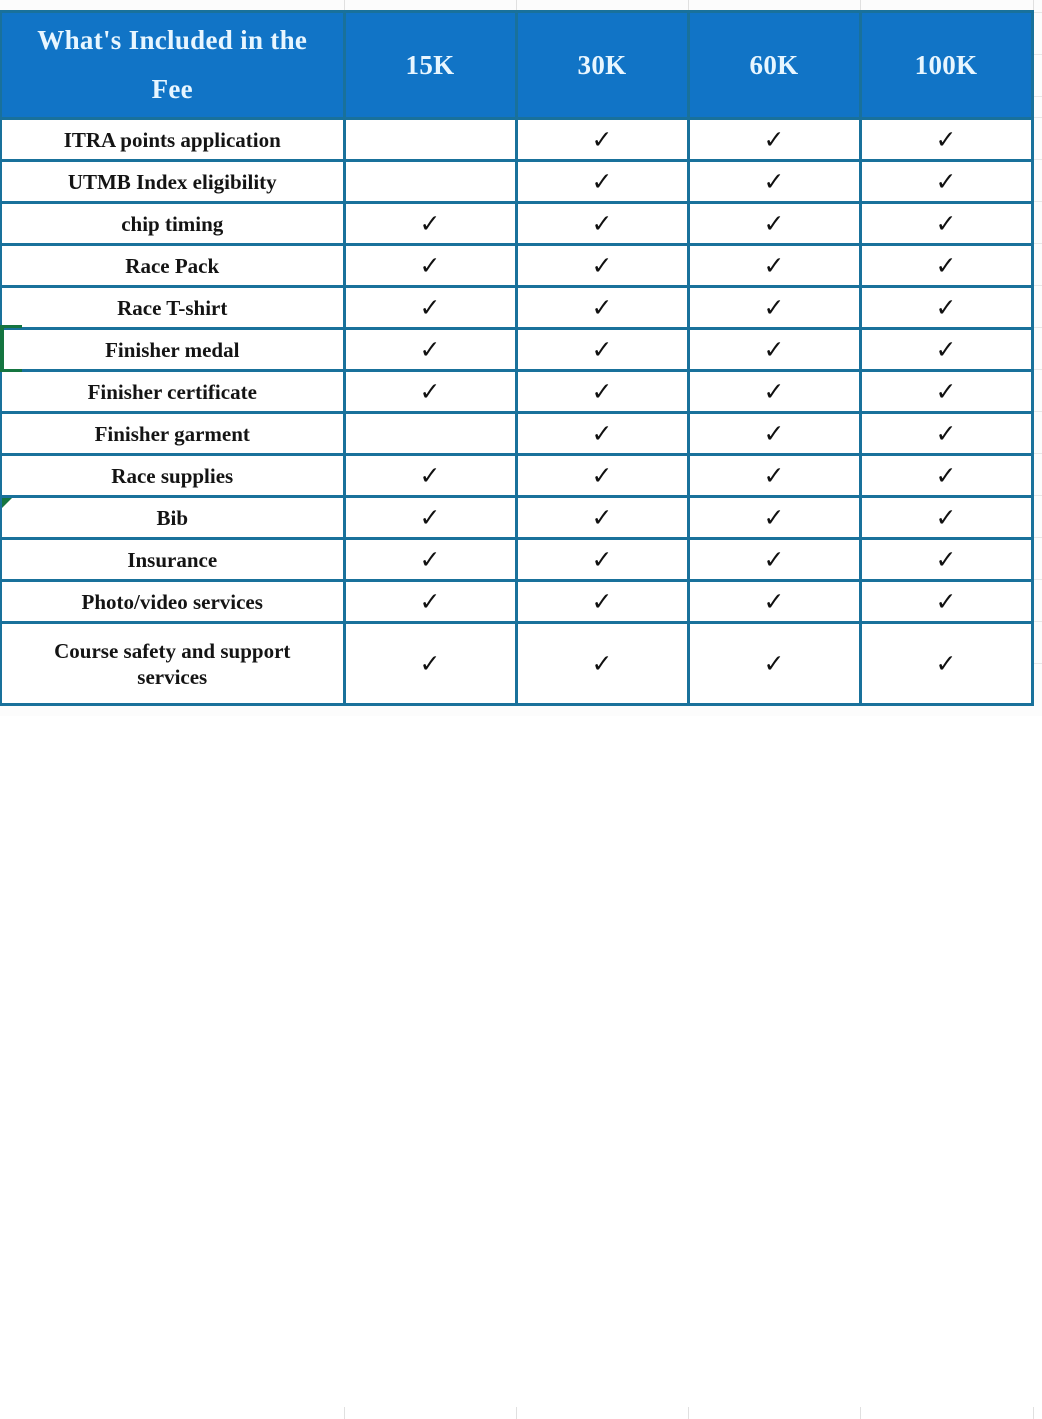 The width and height of the screenshot is (1042, 1419). I want to click on row-label-cell: Course safety and support services, so click(173, 663).